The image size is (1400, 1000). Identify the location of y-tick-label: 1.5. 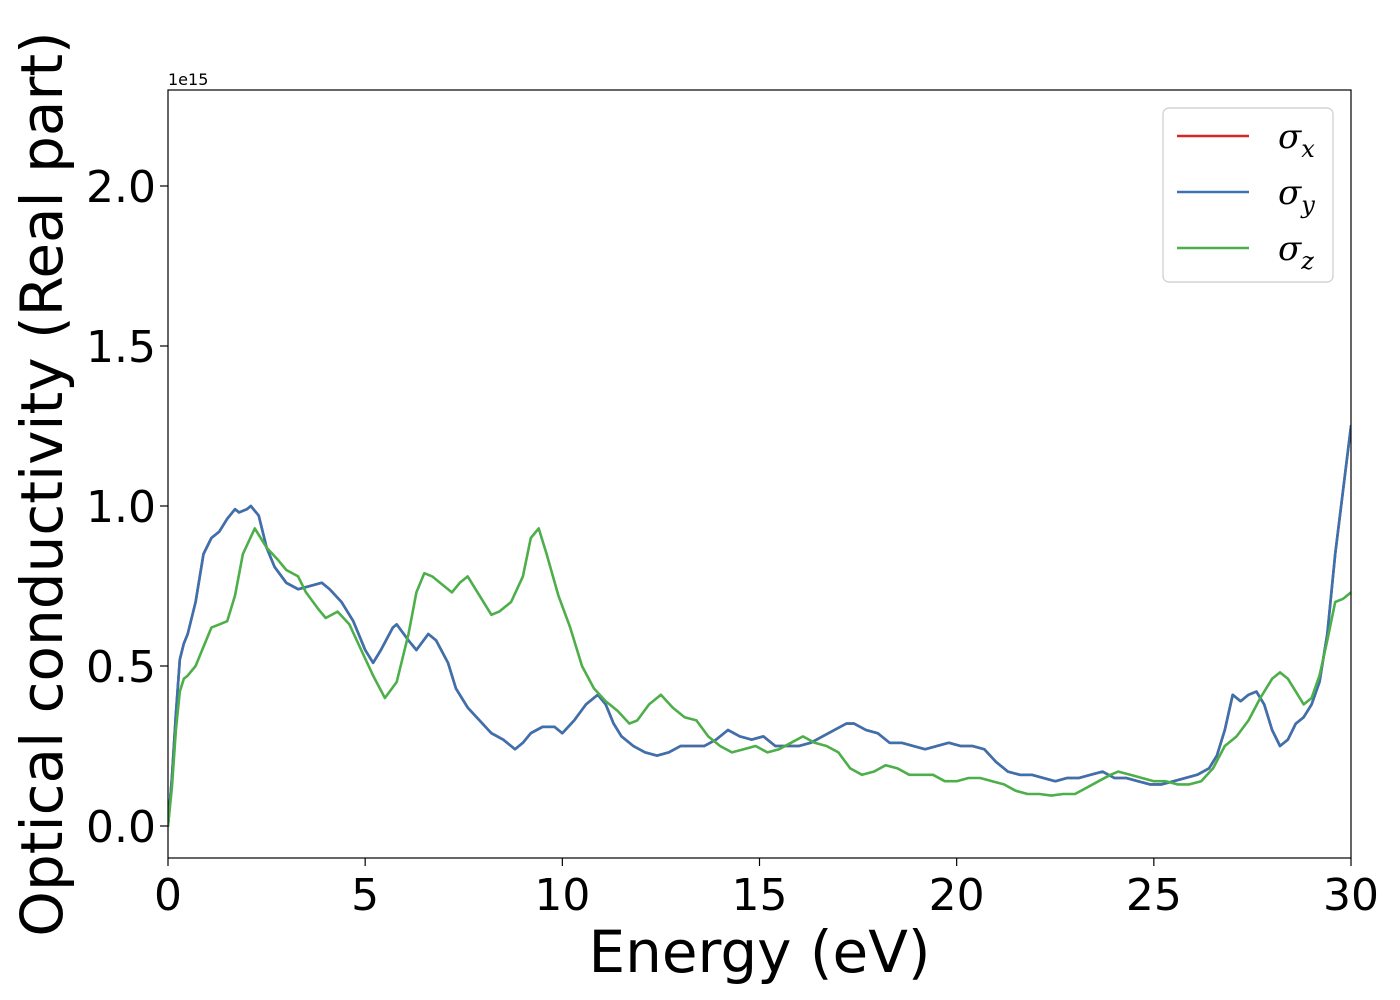
(121, 347).